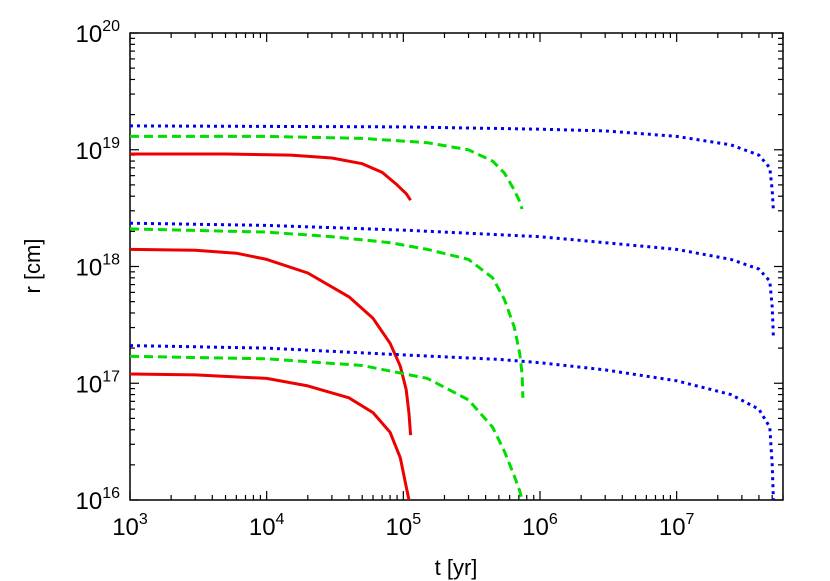 This screenshot has width=830, height=581. I want to click on x-tick-label: 10⁵, so click(404, 526).